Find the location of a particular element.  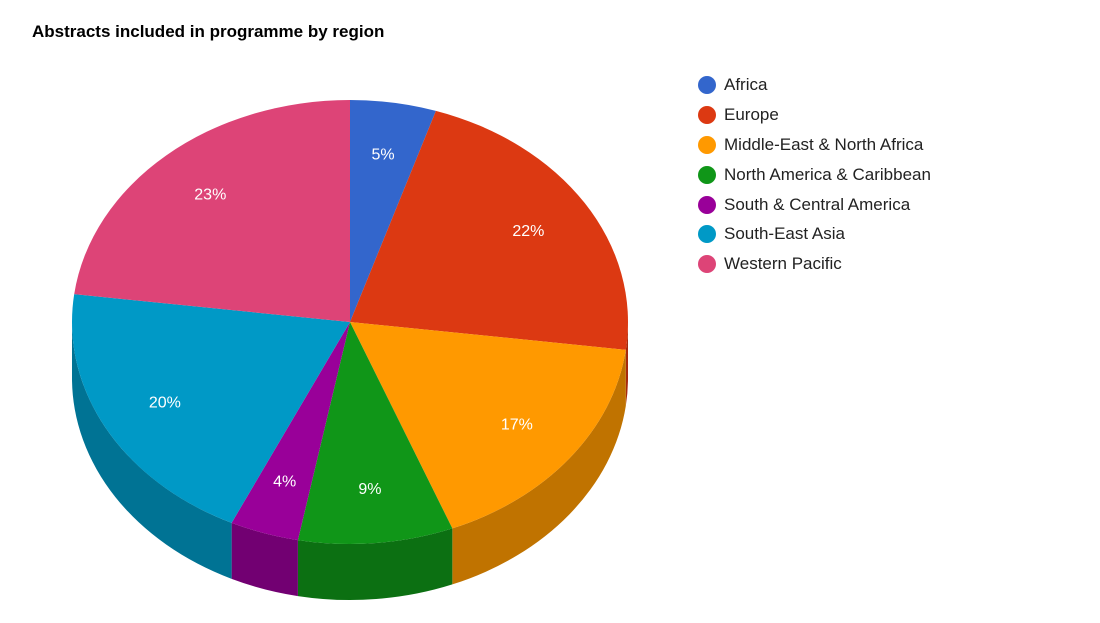

legend-item: North America & Caribbean is located at coordinates (814, 175).